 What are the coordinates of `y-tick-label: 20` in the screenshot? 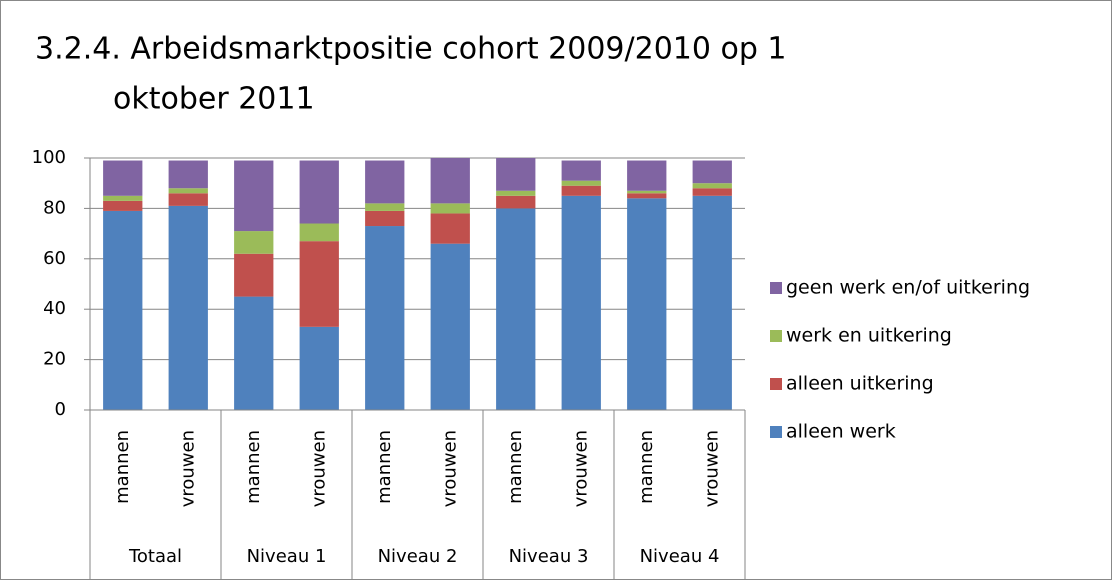 It's located at (54, 359).